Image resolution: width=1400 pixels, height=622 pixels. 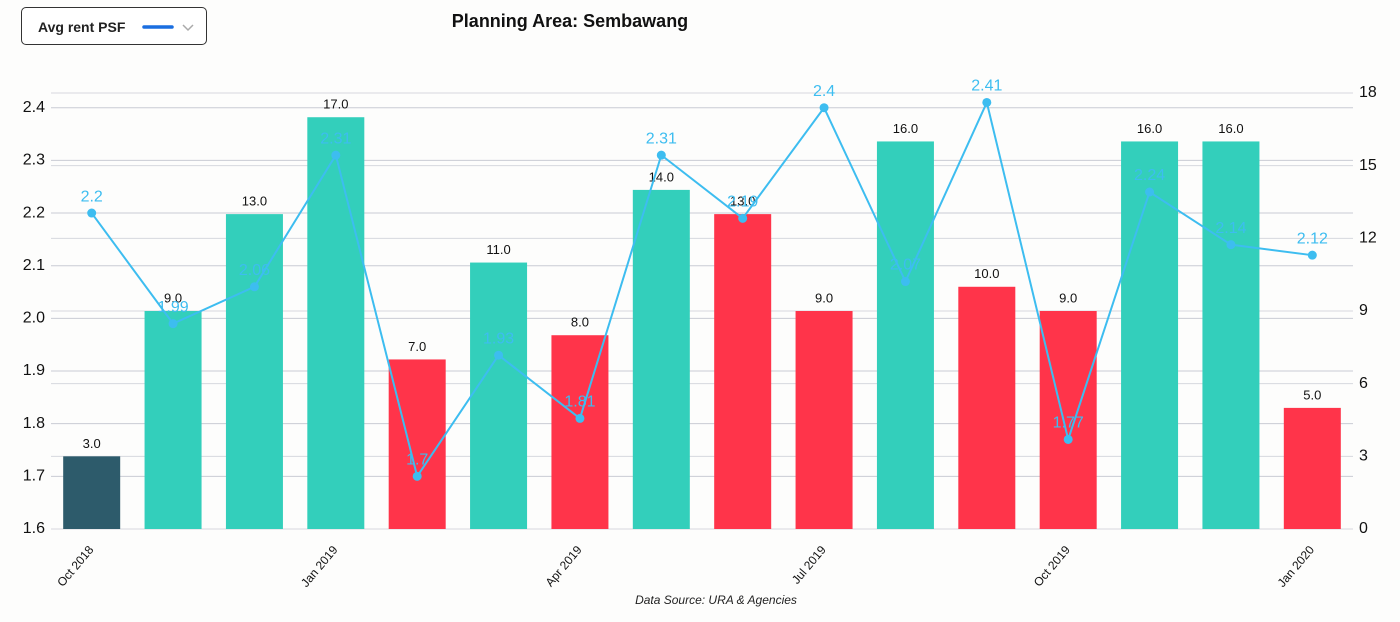 I want to click on line-value-label: 2.24, so click(x=1149, y=175).